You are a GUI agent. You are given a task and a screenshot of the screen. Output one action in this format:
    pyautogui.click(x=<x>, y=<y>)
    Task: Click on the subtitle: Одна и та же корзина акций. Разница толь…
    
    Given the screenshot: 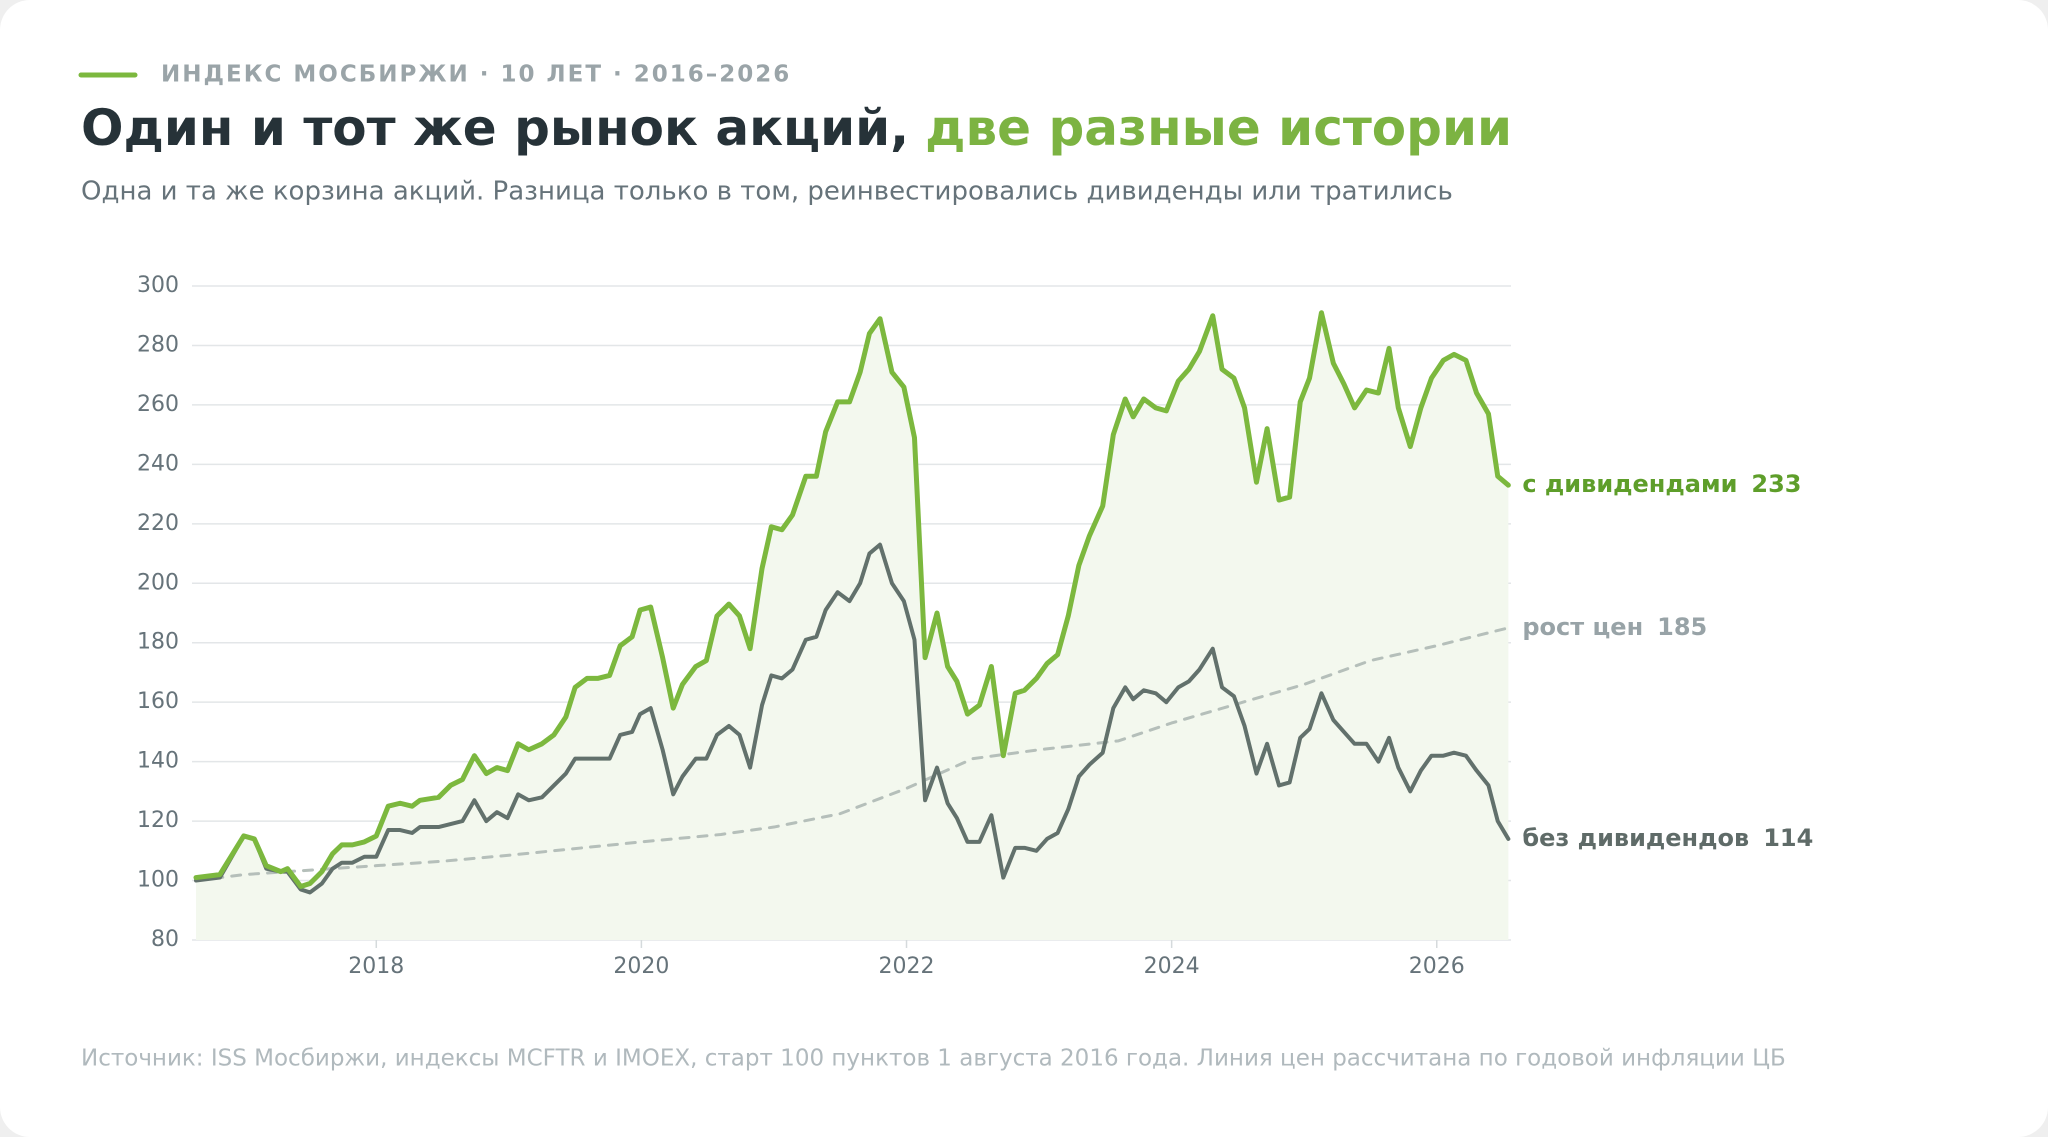 What is the action you would take?
    pyautogui.click(x=767, y=192)
    